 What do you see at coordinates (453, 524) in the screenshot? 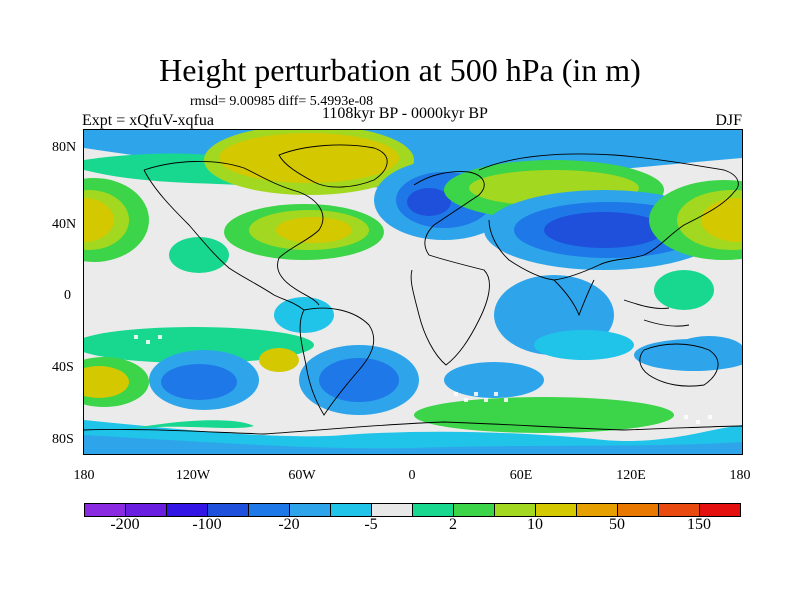
I see `colorbar-label: 2` at bounding box center [453, 524].